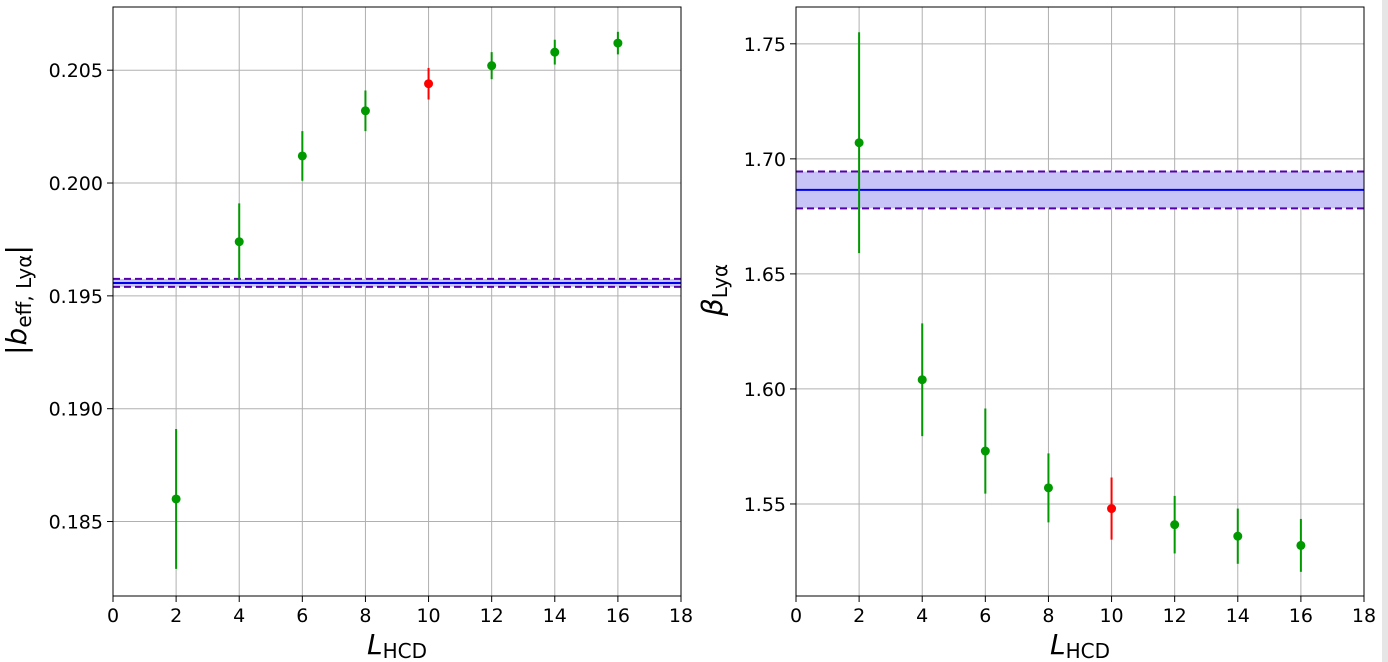 The width and height of the screenshot is (1388, 662). What do you see at coordinates (765, 160) in the screenshot?
I see `y-tick-label: 1.70` at bounding box center [765, 160].